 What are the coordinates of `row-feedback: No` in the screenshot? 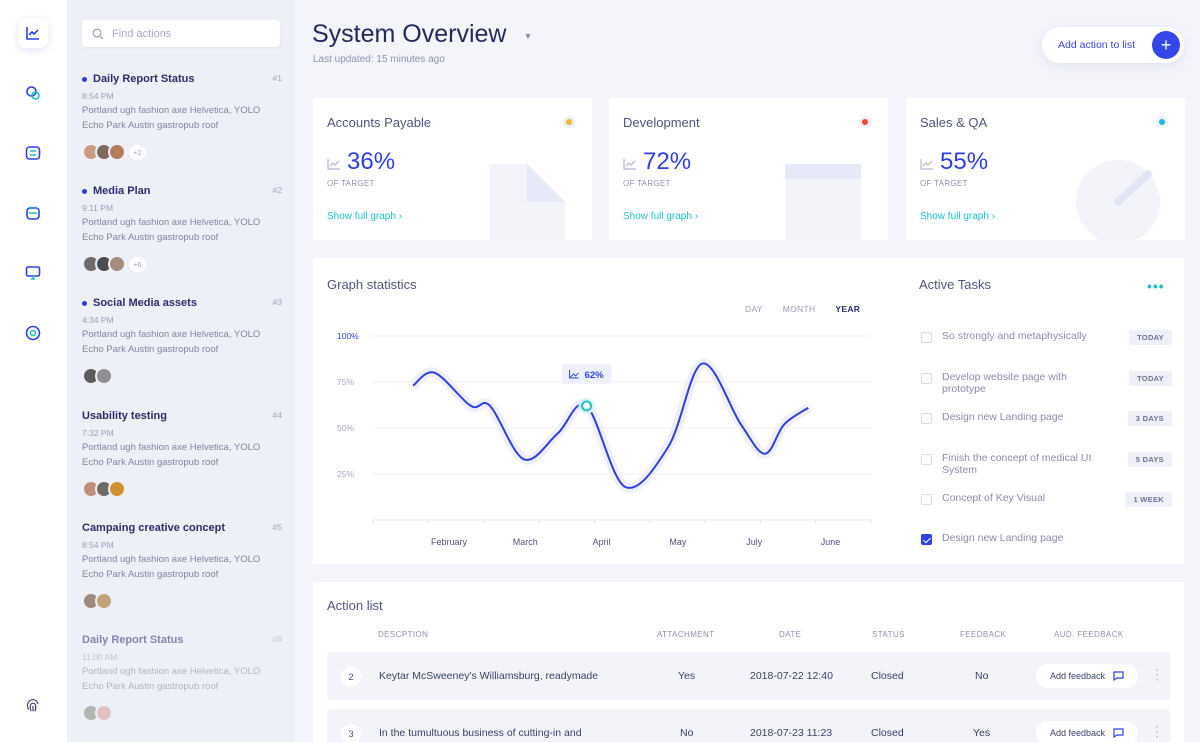 It's located at (982, 676).